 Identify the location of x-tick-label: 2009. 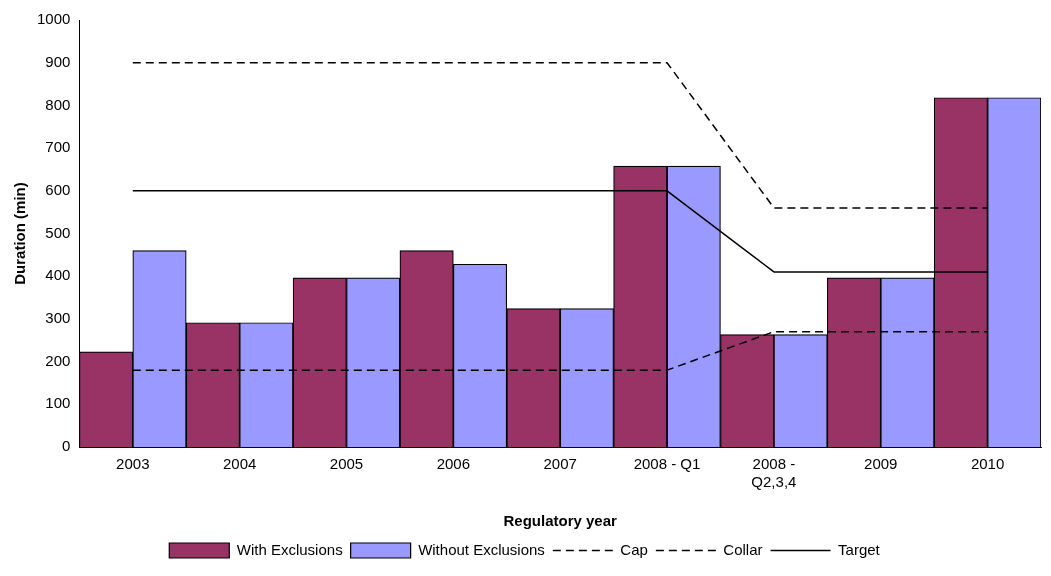
(881, 464).